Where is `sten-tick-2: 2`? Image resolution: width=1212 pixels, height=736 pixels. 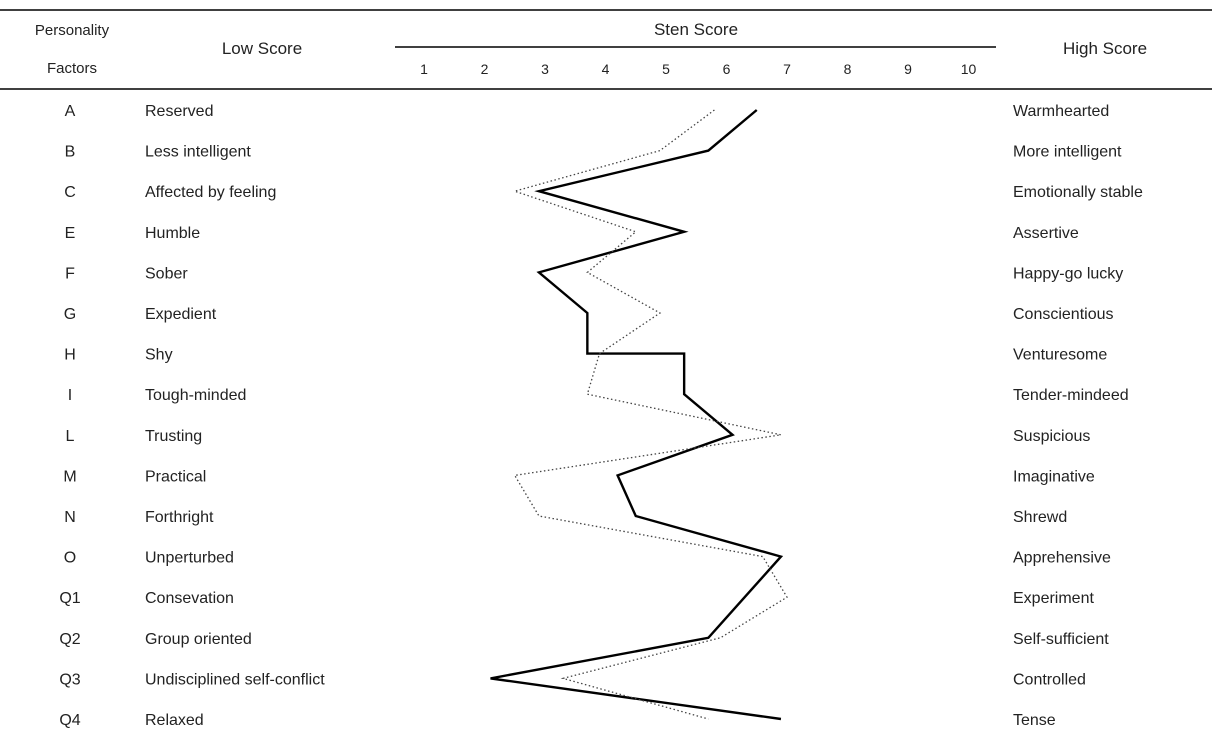 sten-tick-2: 2 is located at coordinates (485, 69).